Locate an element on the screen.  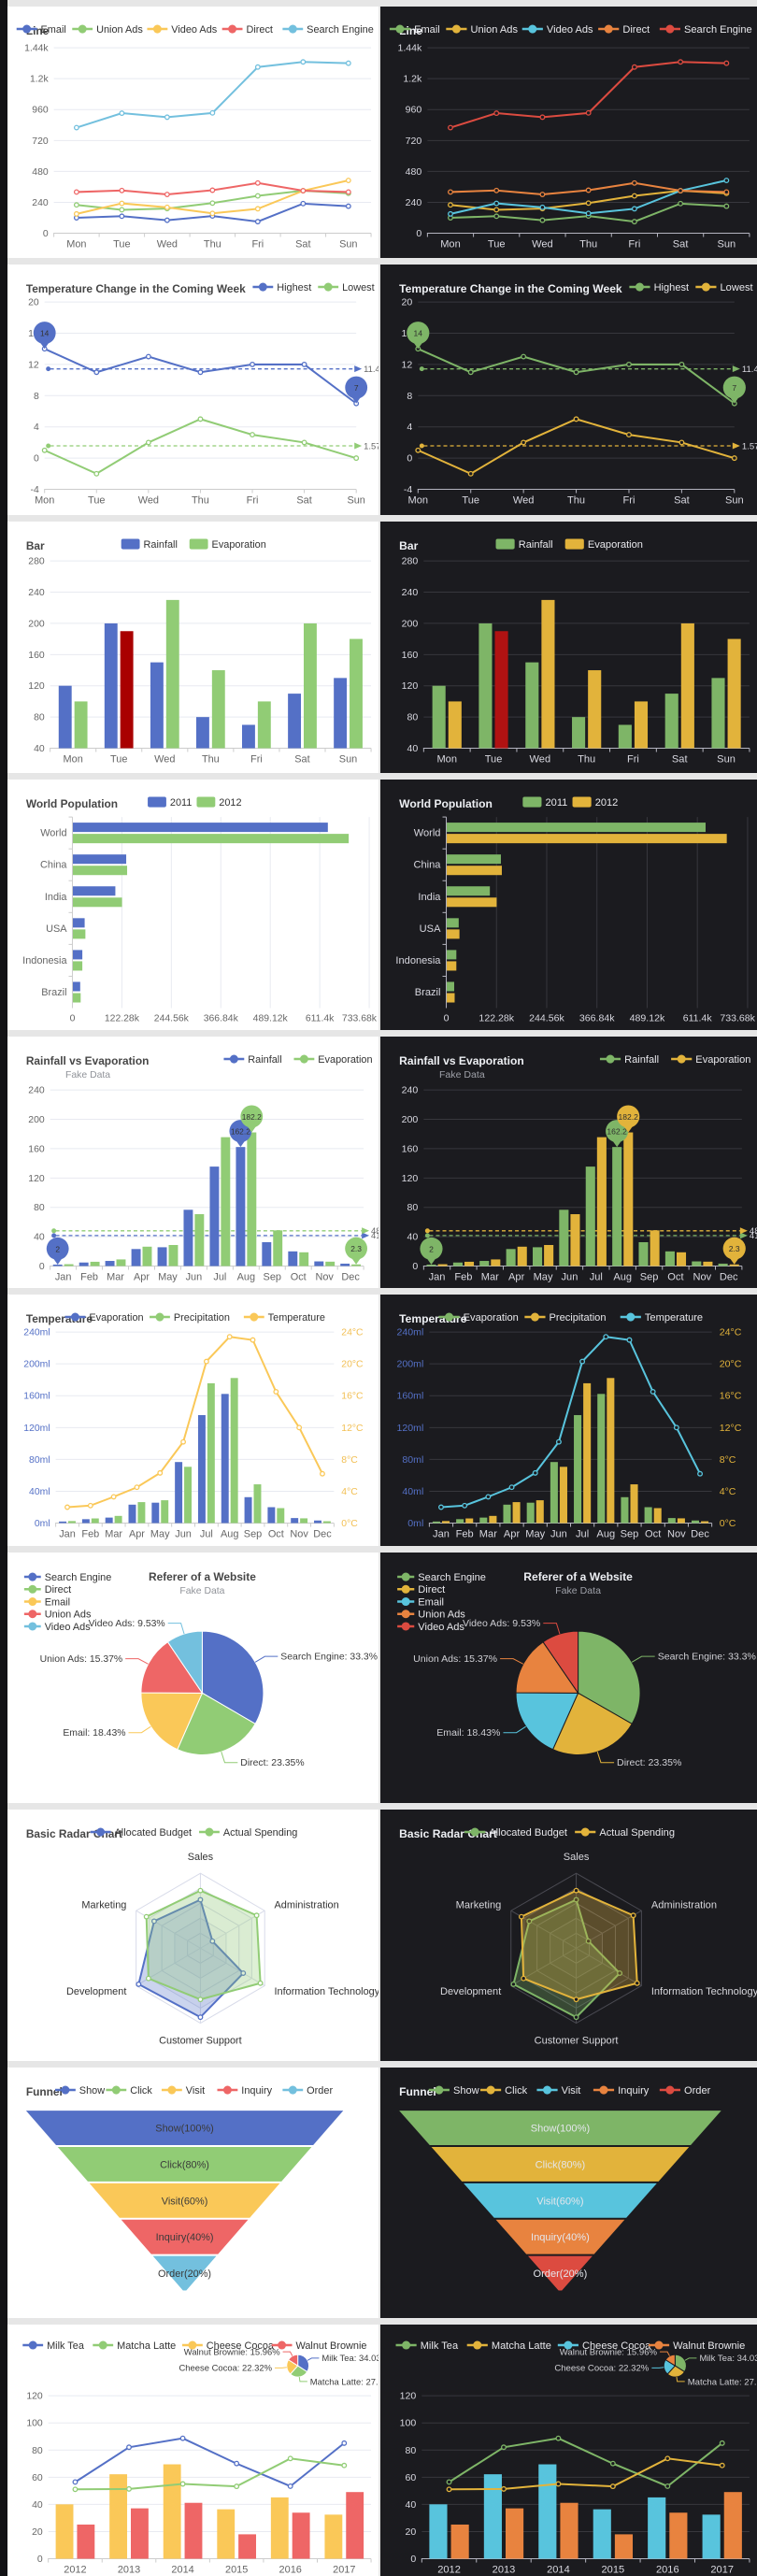
x-axis-tick-label: 611.4k is located at coordinates (320, 1018).